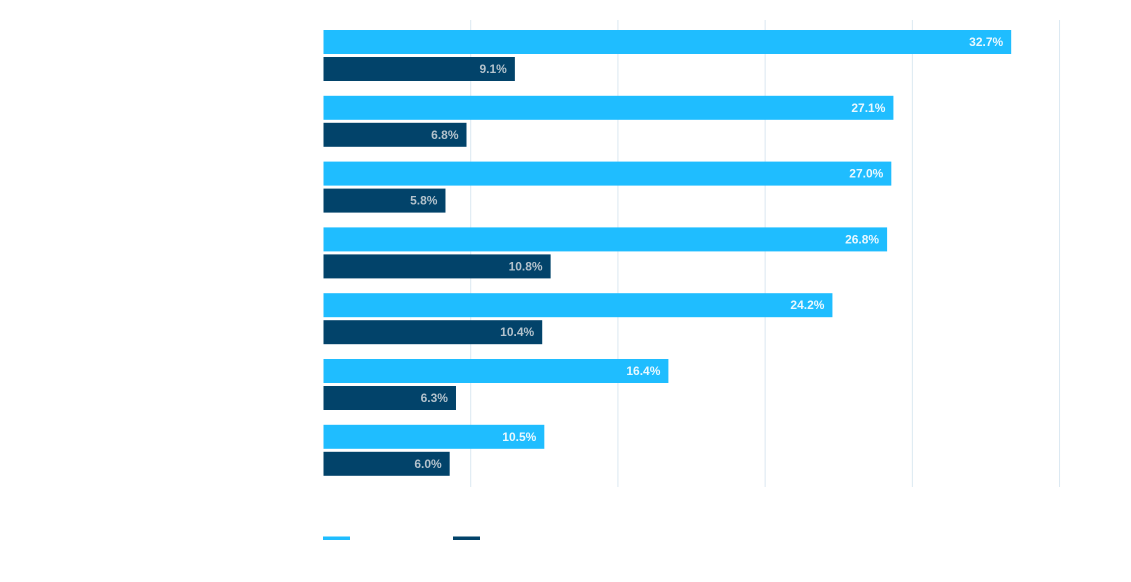  Describe the element at coordinates (807, 305) in the screenshot. I see `bar-value-label: 24.2%` at that location.